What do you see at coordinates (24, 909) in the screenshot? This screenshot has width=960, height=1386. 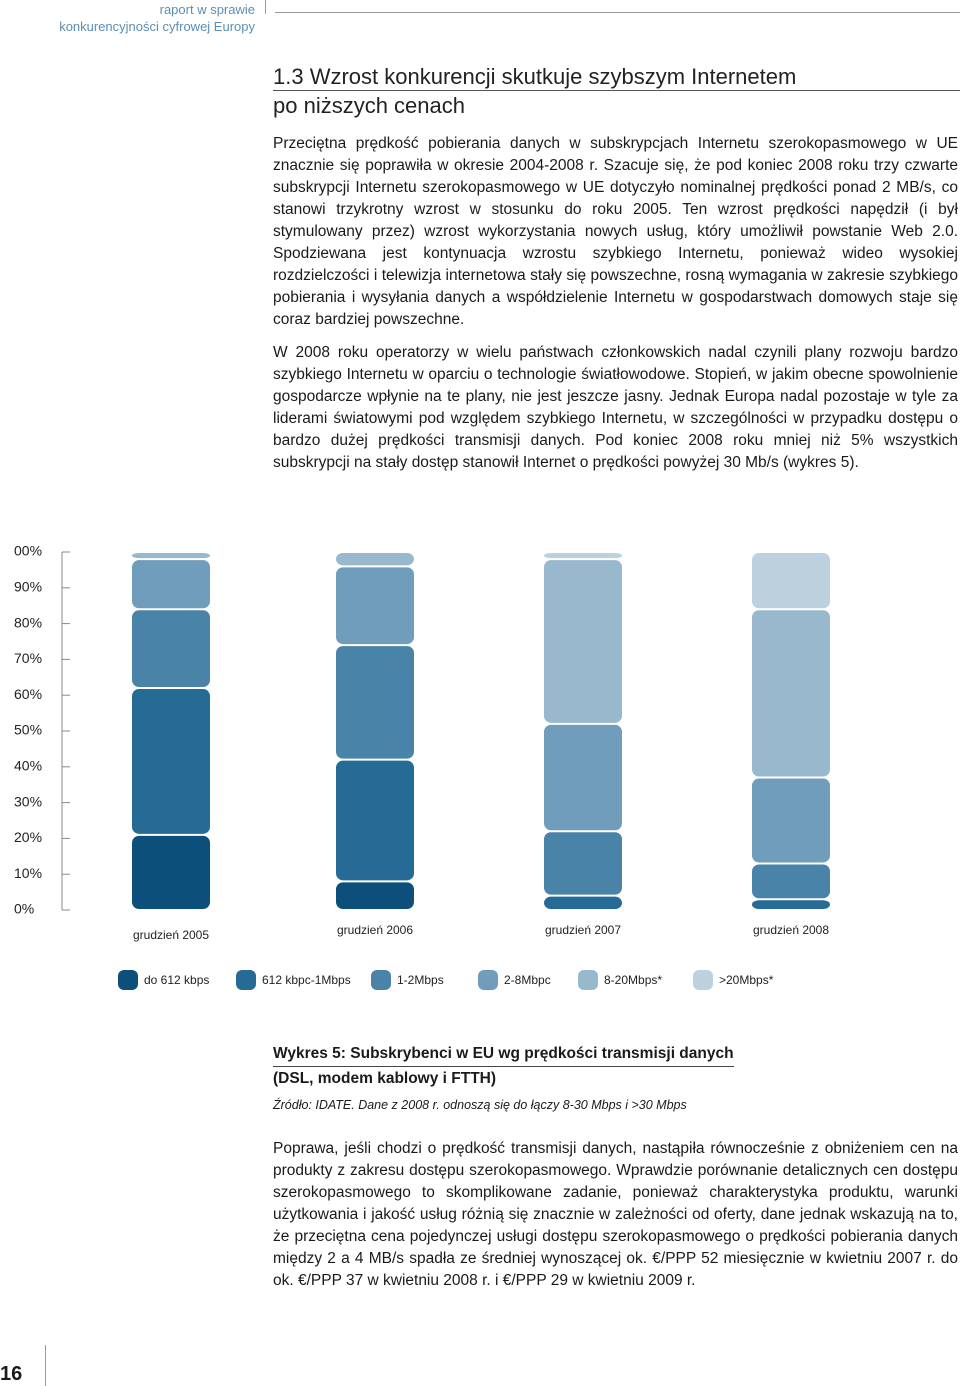 I see `y-tick-label: 0%` at bounding box center [24, 909].